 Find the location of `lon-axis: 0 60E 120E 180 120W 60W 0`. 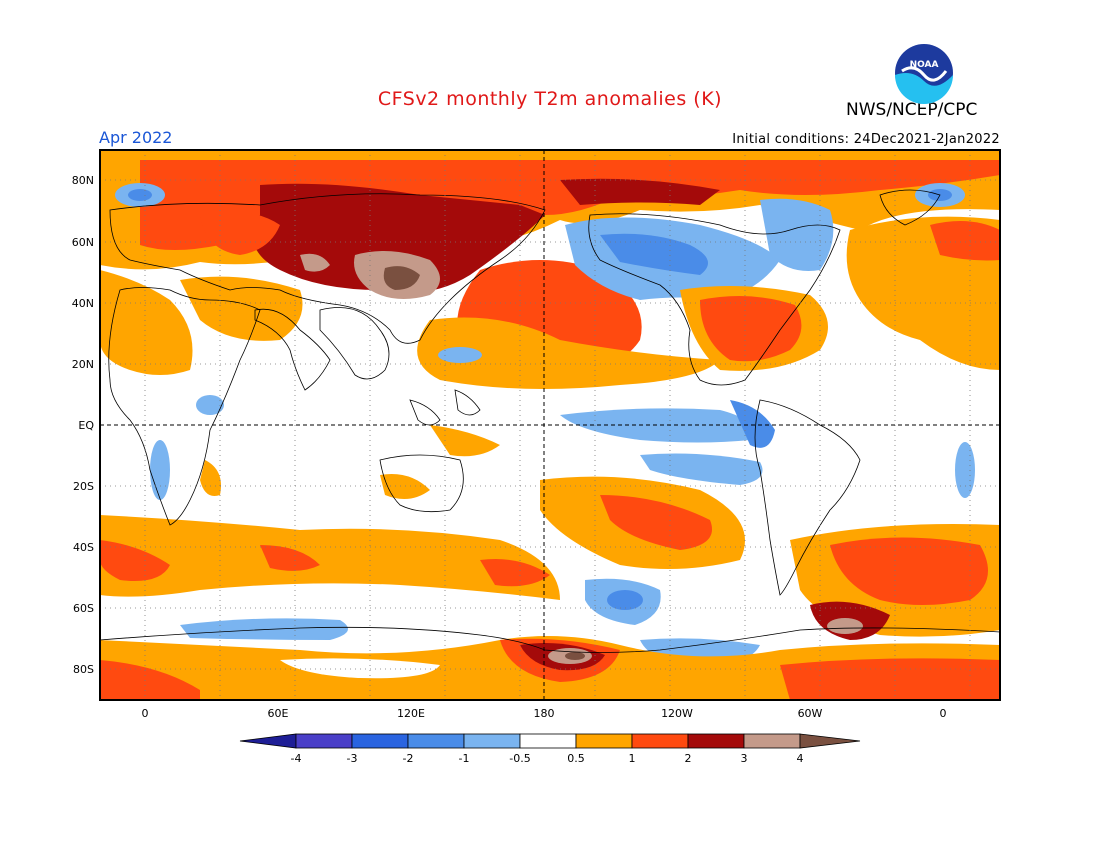

lon-axis: 0 60E 120E 180 120W 60W 0 is located at coordinates (544, 713).